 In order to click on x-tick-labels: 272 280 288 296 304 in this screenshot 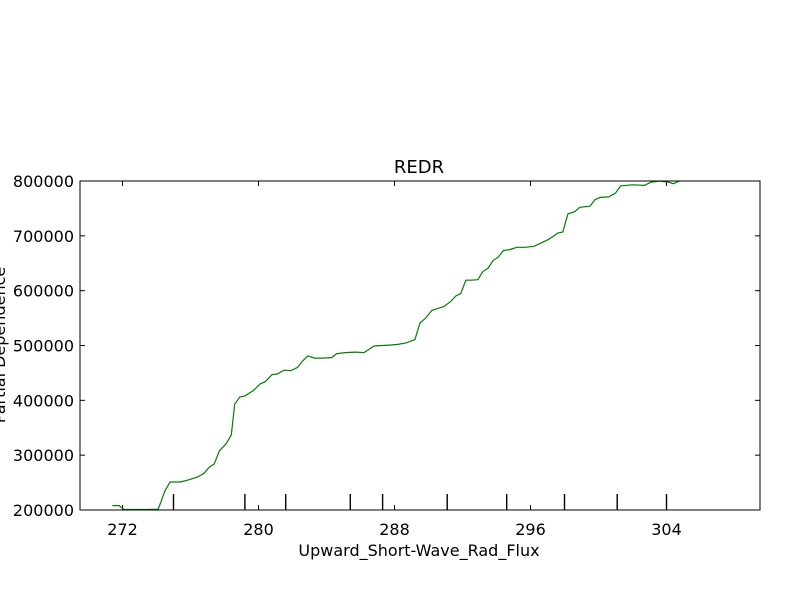, I will do `click(394, 529)`.